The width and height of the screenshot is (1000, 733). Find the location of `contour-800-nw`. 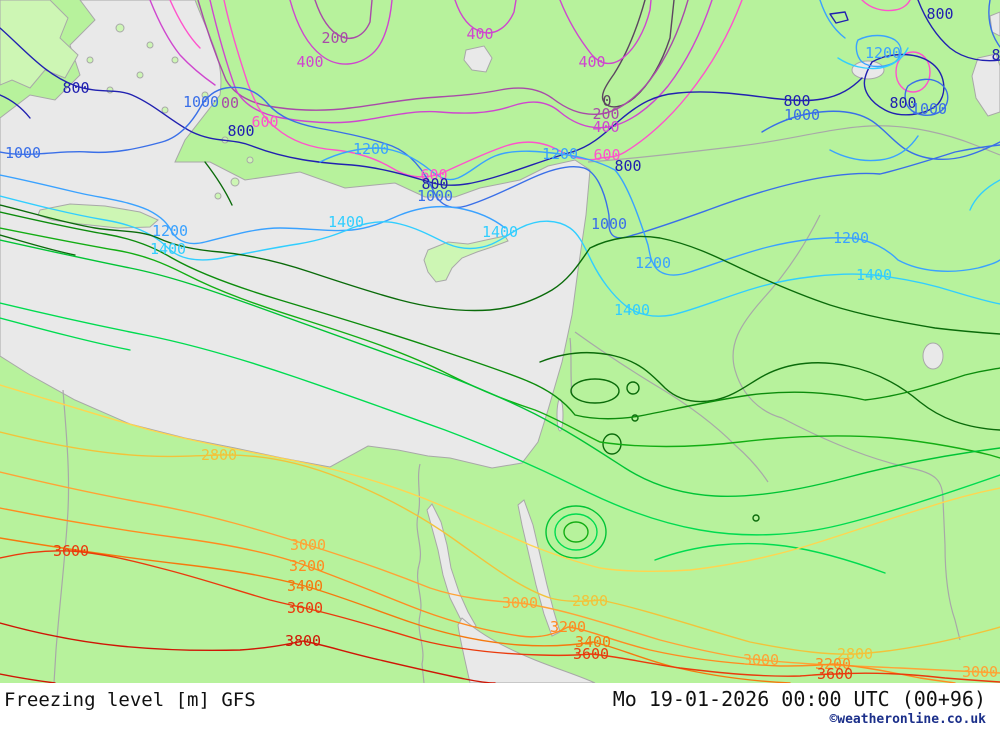

contour-800-nw is located at coordinates (15, 106).